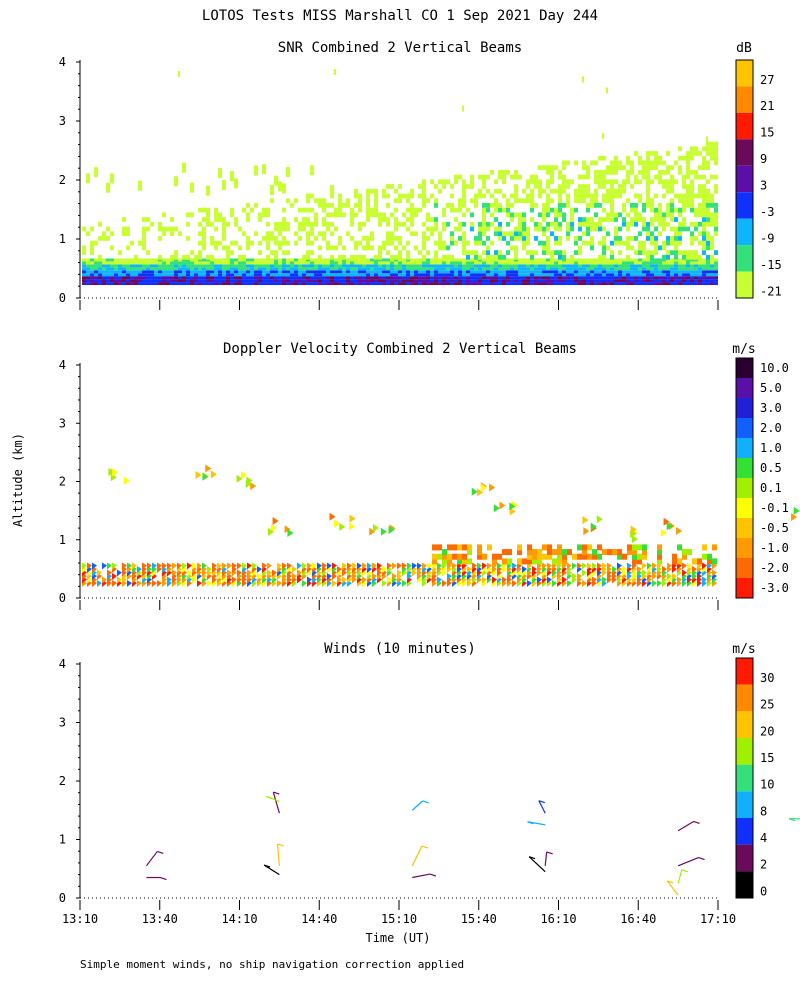 The image size is (800, 1000). Describe the element at coordinates (744, 778) in the screenshot. I see `colorbar-frame` at that location.